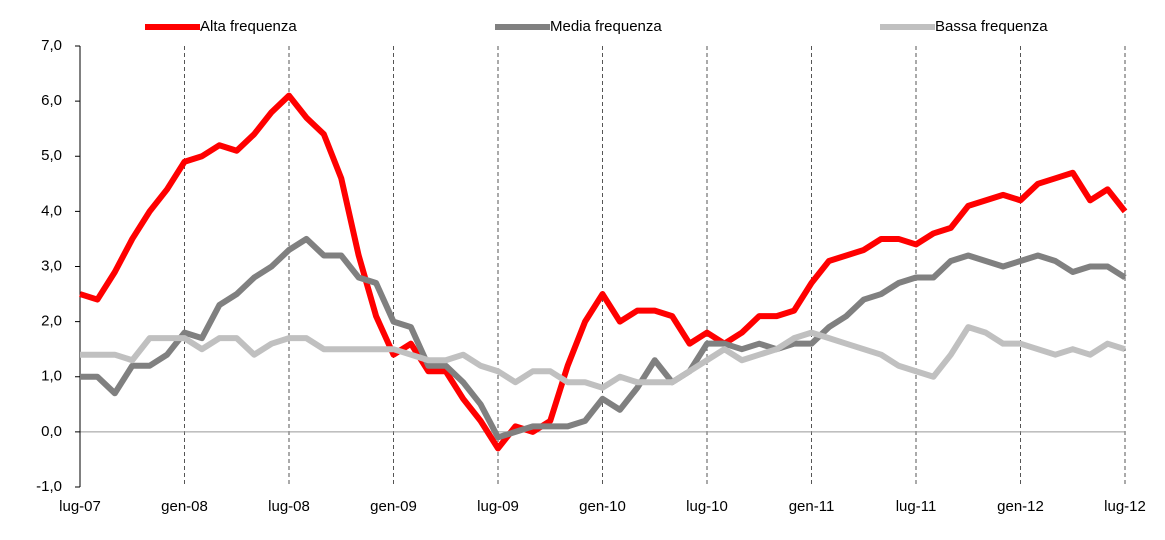 The image size is (1165, 540). I want to click on x-tick-label: lug-07, so click(80, 506).